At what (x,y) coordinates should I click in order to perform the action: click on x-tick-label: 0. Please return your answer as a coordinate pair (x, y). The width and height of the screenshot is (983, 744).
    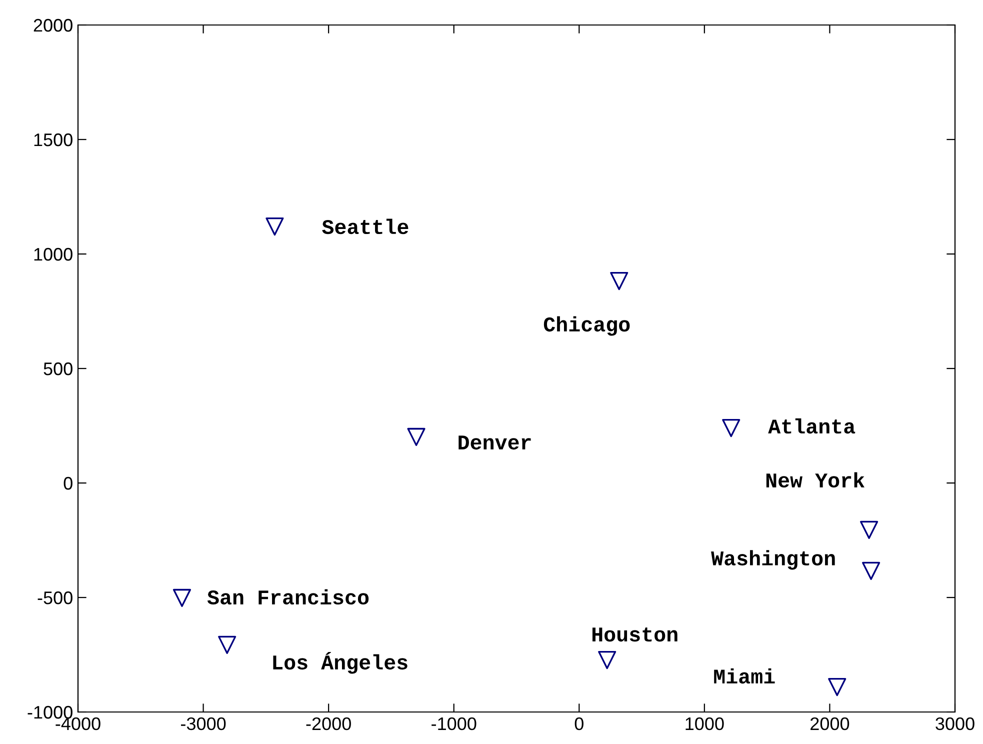
    Looking at the image, I should click on (579, 723).